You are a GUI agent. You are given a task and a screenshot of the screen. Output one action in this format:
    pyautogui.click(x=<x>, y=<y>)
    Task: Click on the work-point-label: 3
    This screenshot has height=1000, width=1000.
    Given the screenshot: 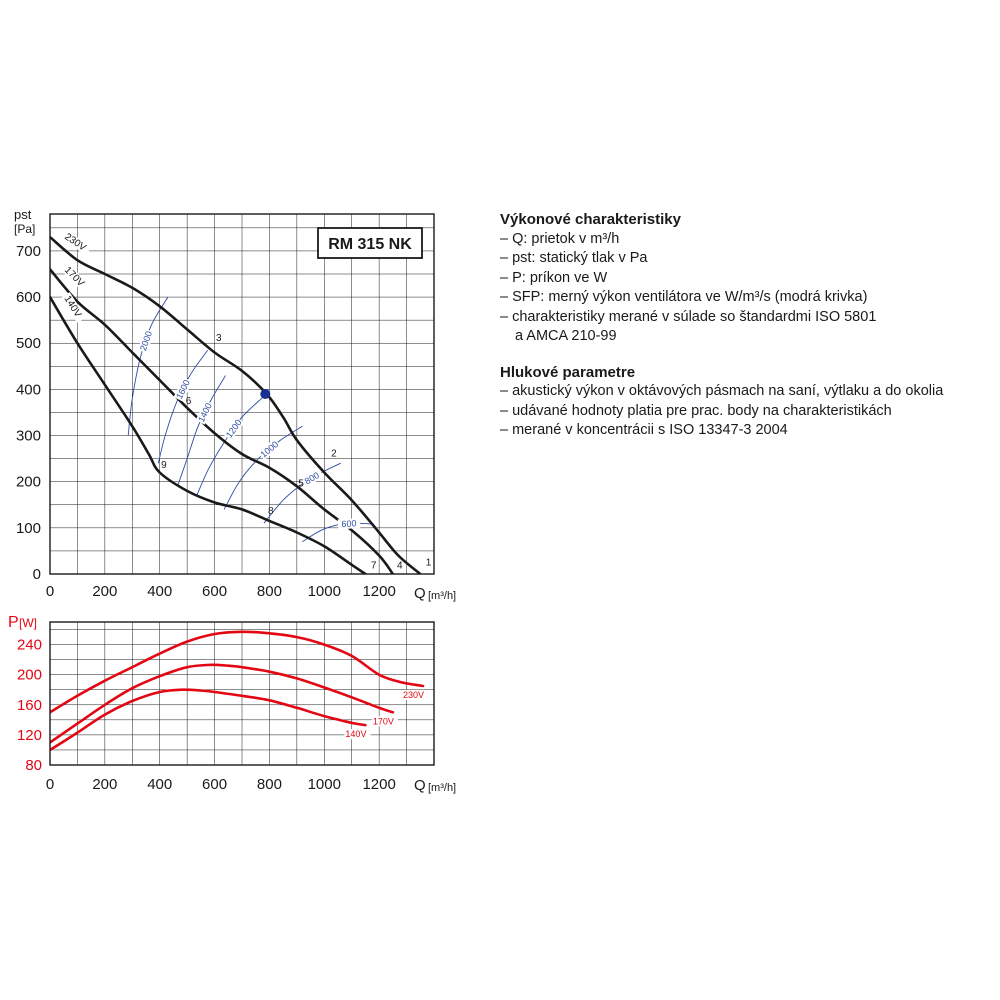 What is the action you would take?
    pyautogui.click(x=219, y=338)
    